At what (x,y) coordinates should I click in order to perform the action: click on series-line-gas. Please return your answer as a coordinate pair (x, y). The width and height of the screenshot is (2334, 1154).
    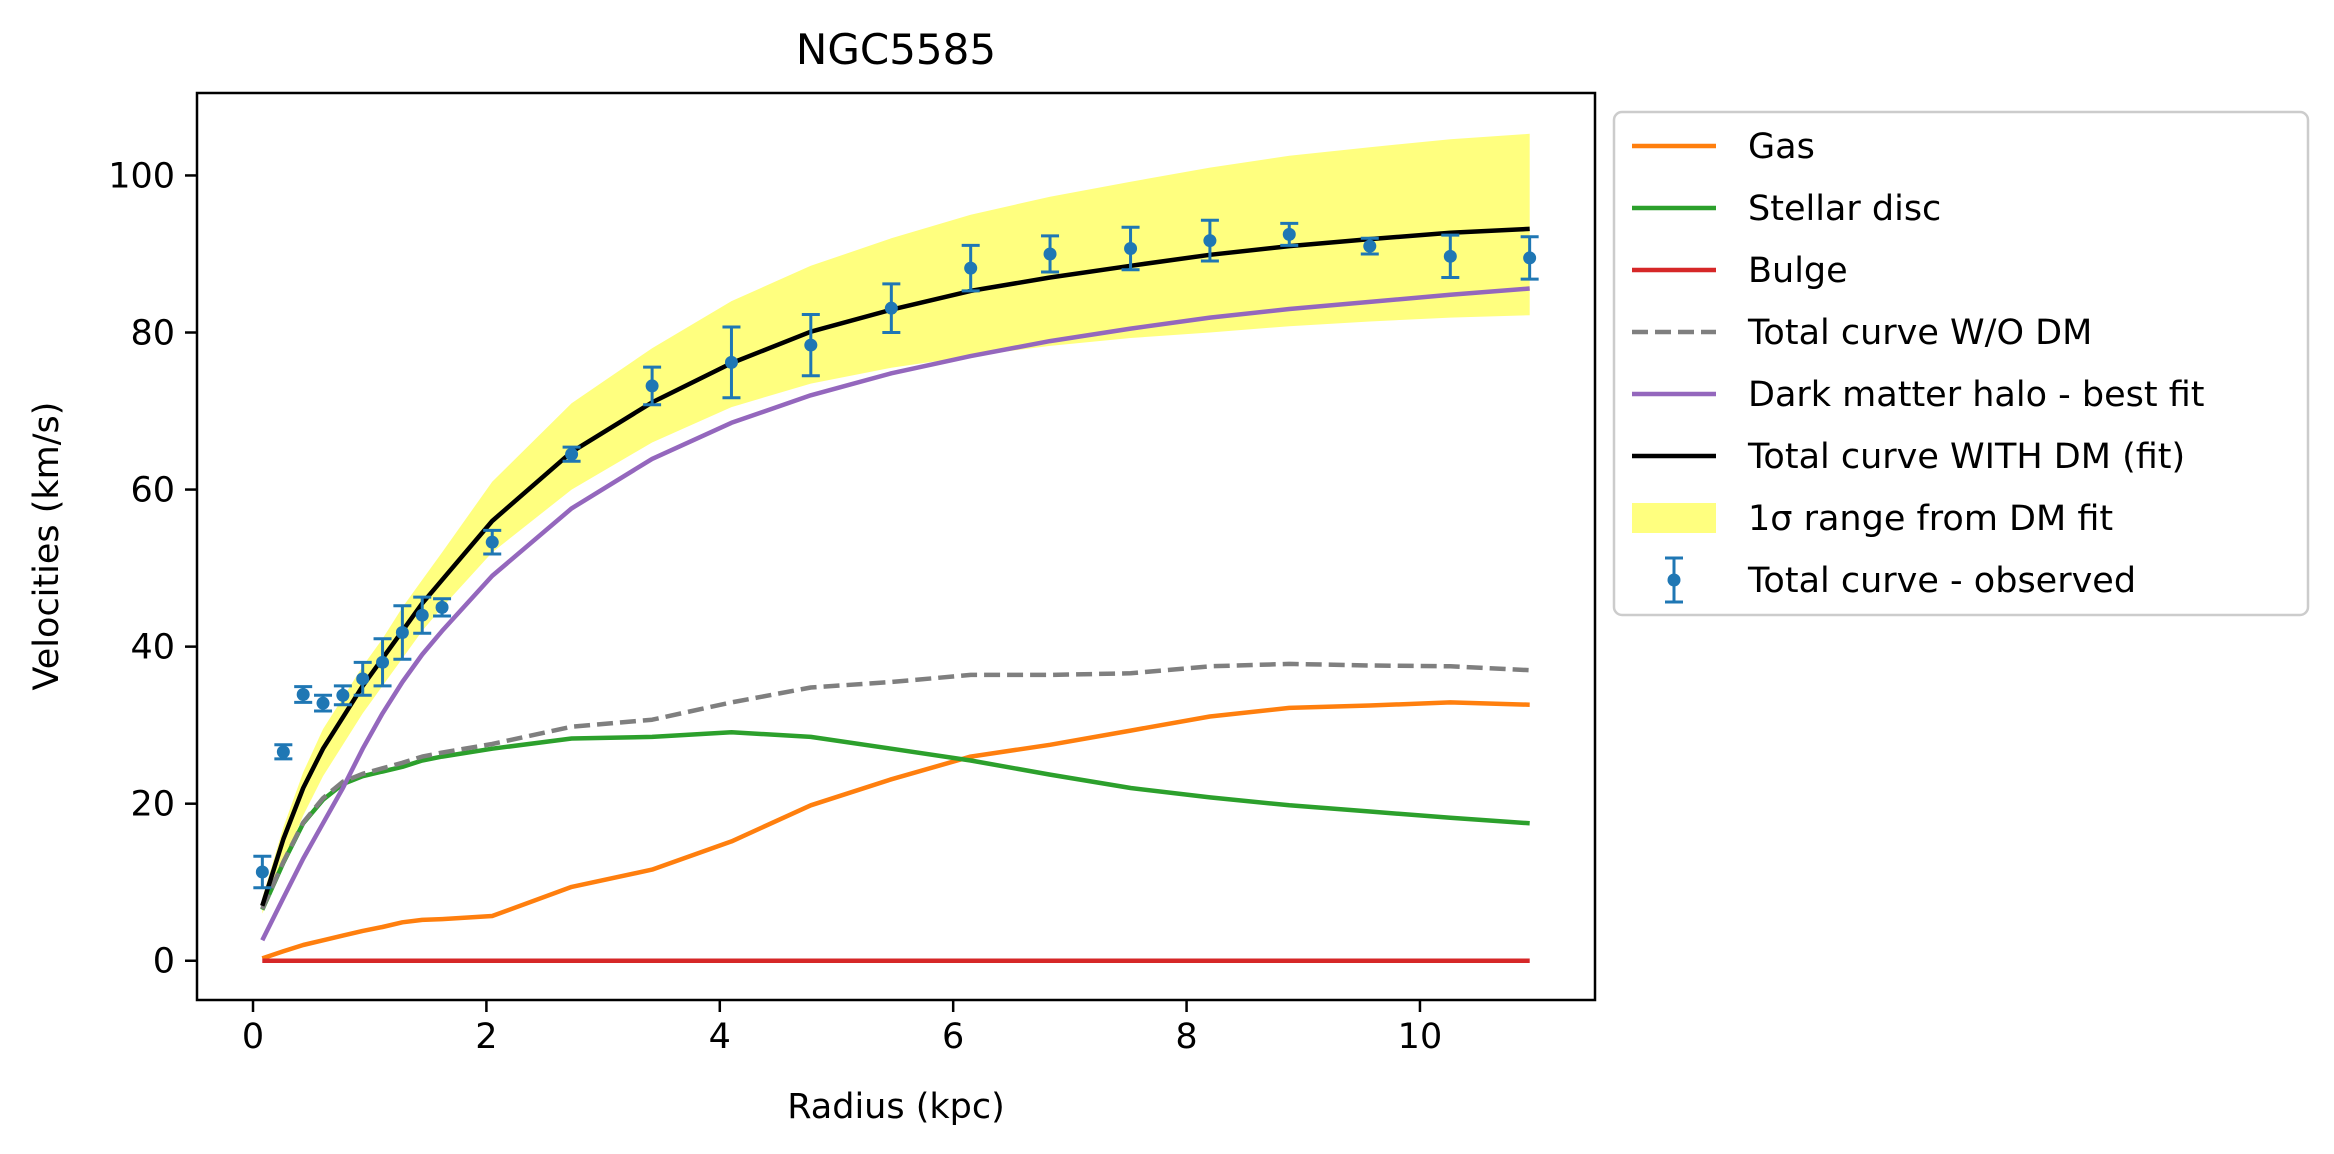
    Looking at the image, I should click on (895, 830).